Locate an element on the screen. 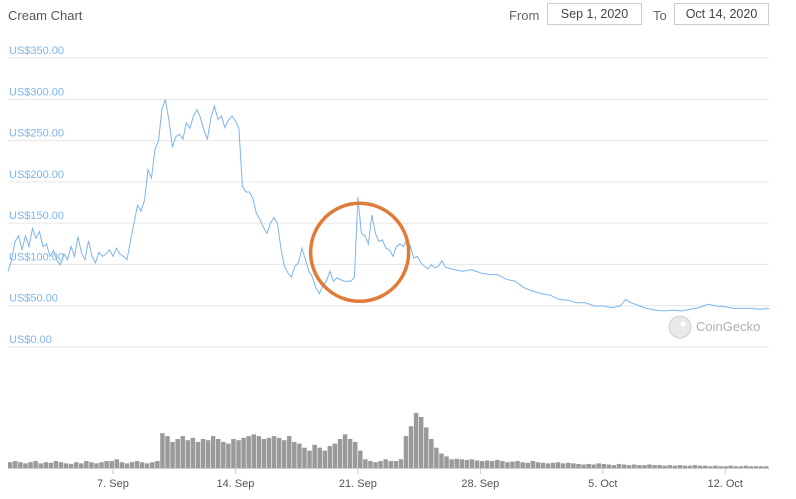 The image size is (796, 499). chart-title: Cream Chart is located at coordinates (45, 15).